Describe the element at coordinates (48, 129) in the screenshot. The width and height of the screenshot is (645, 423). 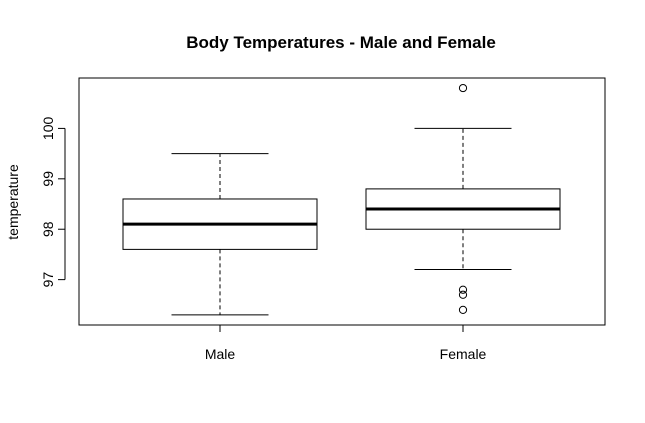
I see `y-tick-label: 100` at that location.